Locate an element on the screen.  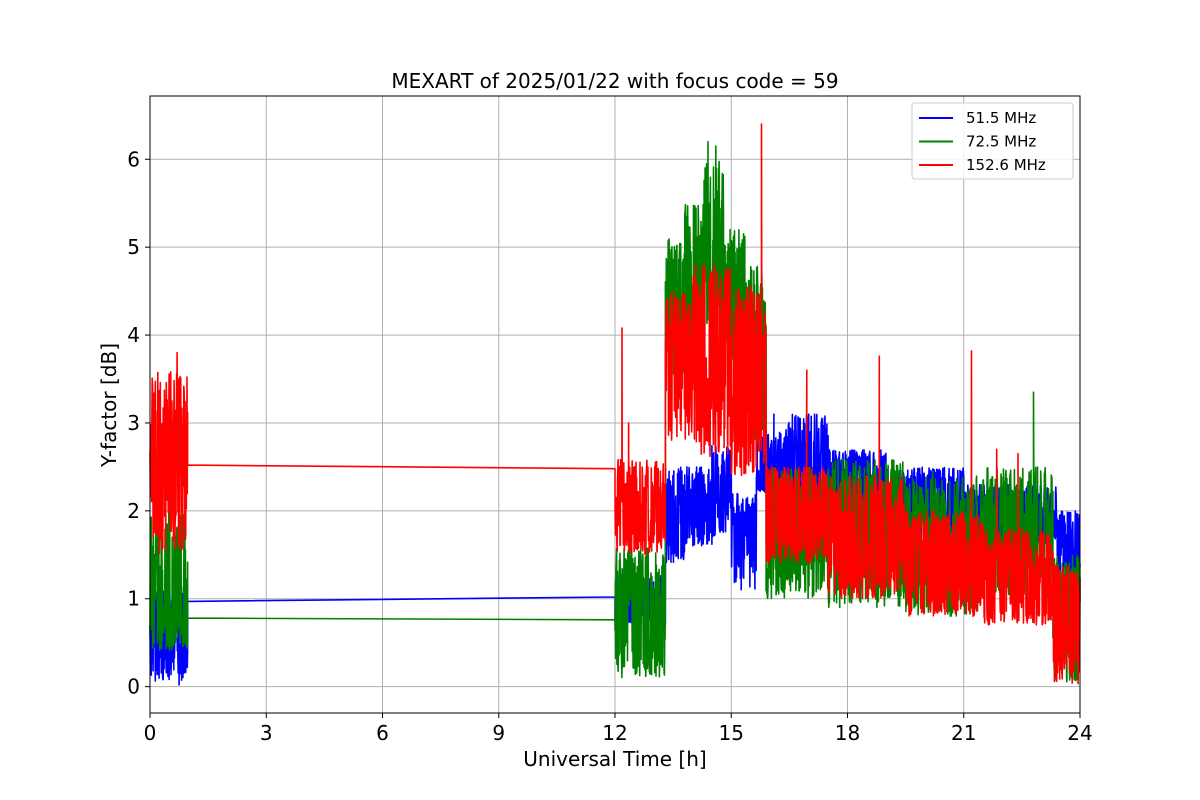
legend: 51.5 MHz 72.5 MHz 152.6 MHz is located at coordinates (992, 141).